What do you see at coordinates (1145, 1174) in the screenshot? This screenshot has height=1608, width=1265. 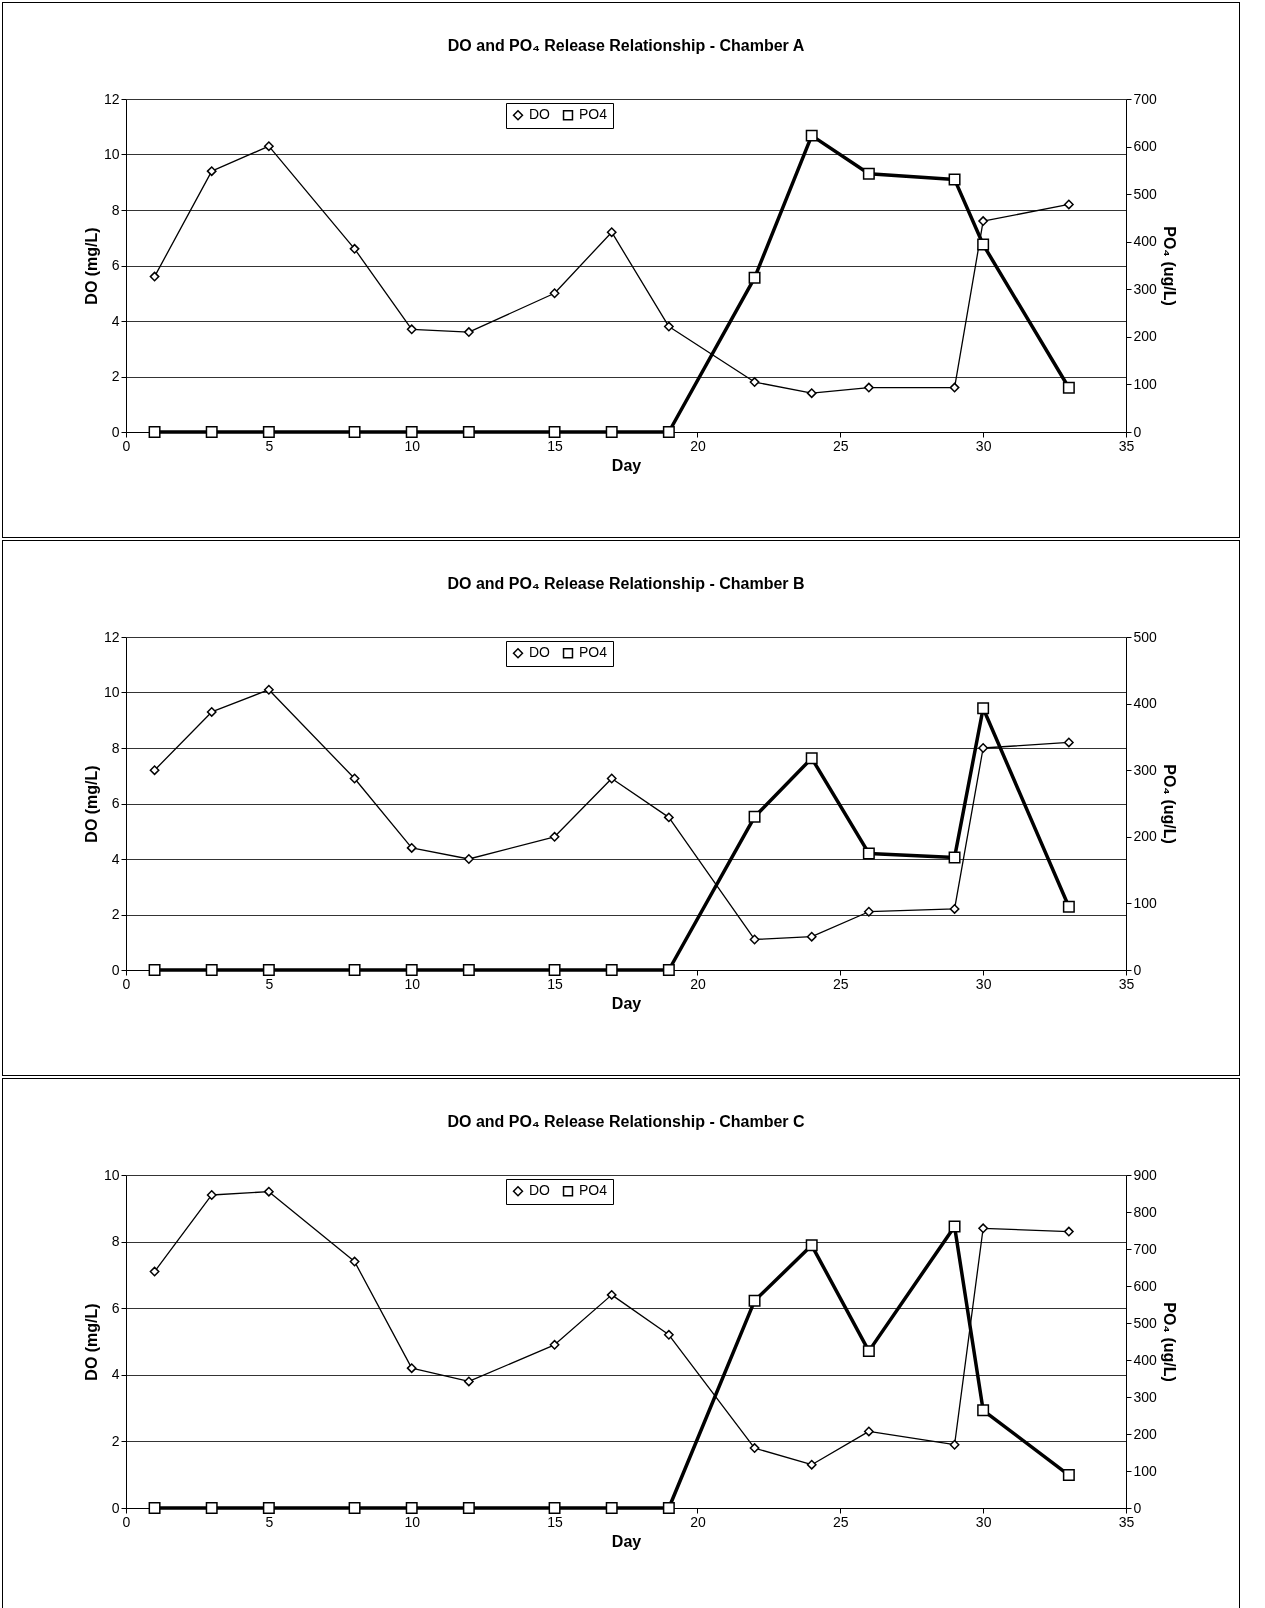 I see `y2-tick-label: 900` at bounding box center [1145, 1174].